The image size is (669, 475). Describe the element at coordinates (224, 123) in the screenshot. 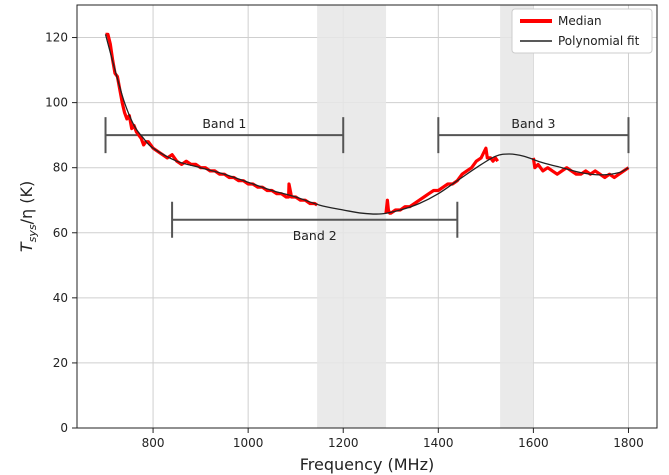

I see `band-label: Band 1` at that location.